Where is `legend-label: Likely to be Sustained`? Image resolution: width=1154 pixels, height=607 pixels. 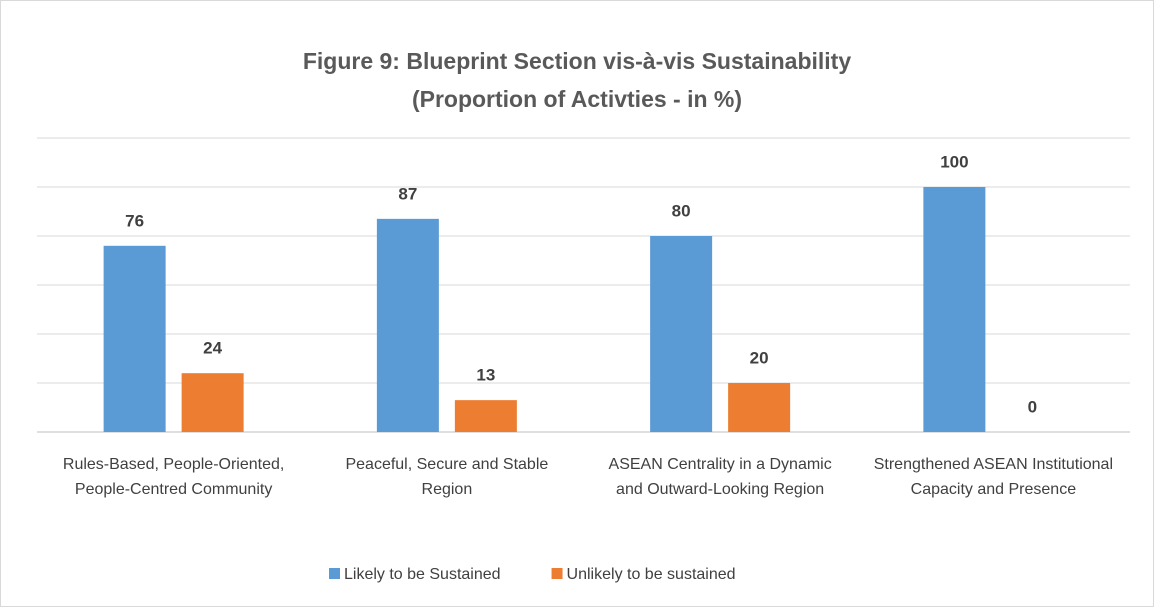 legend-label: Likely to be Sustained is located at coordinates (422, 574).